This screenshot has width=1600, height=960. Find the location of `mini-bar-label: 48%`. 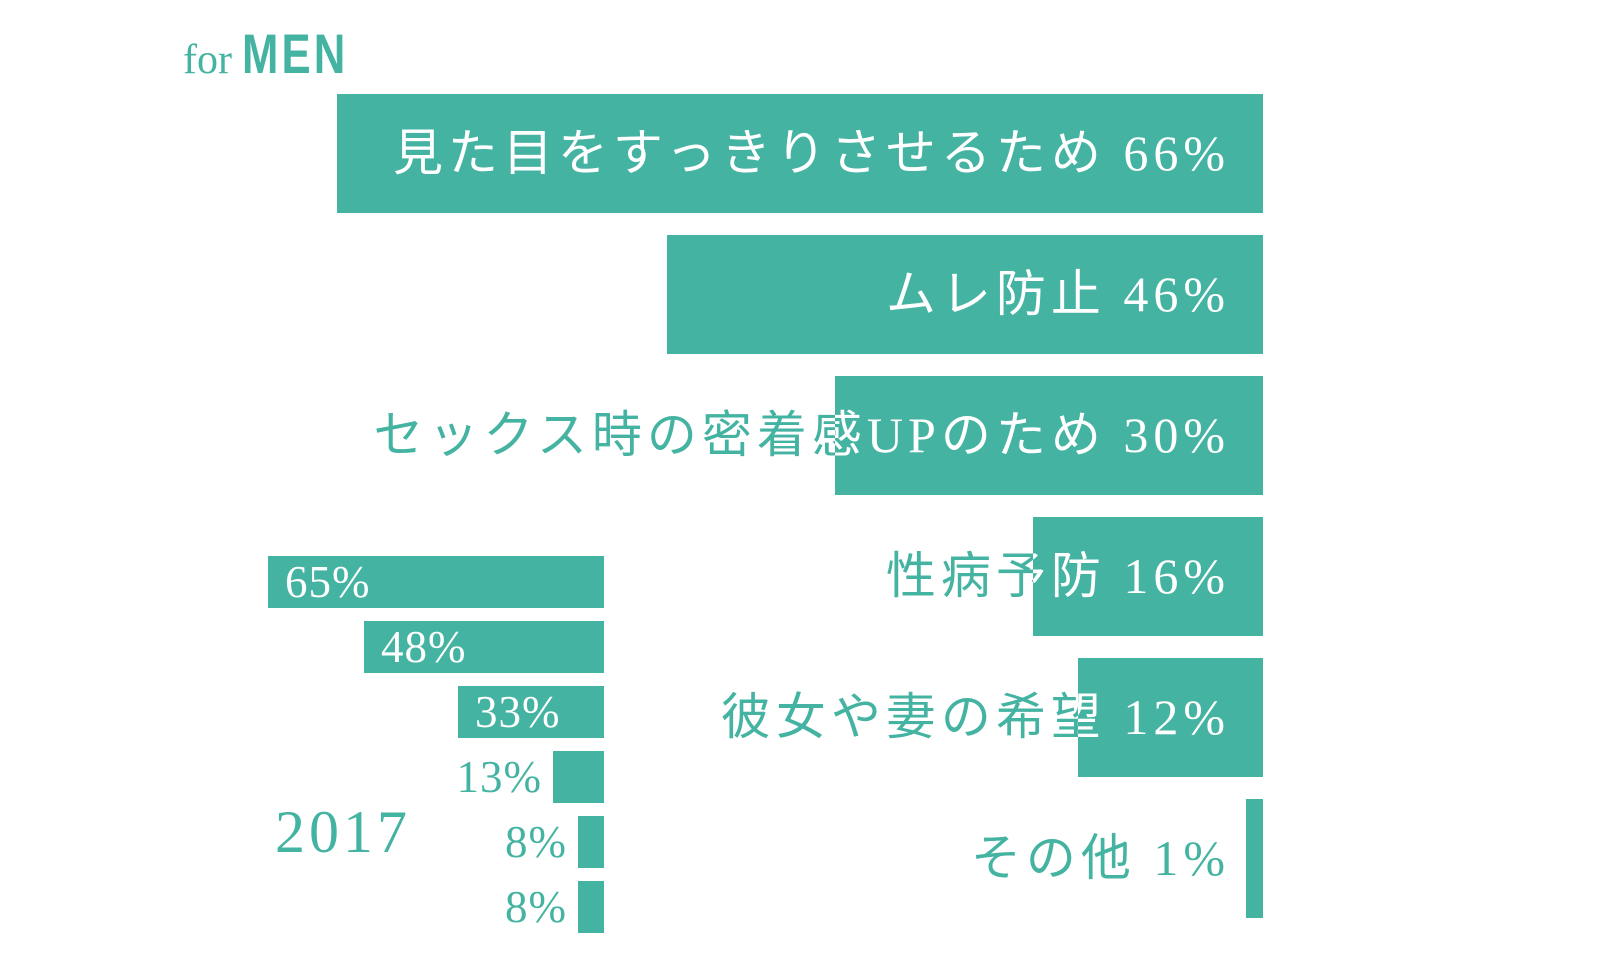

mini-bar-label: 48% is located at coordinates (424, 647).